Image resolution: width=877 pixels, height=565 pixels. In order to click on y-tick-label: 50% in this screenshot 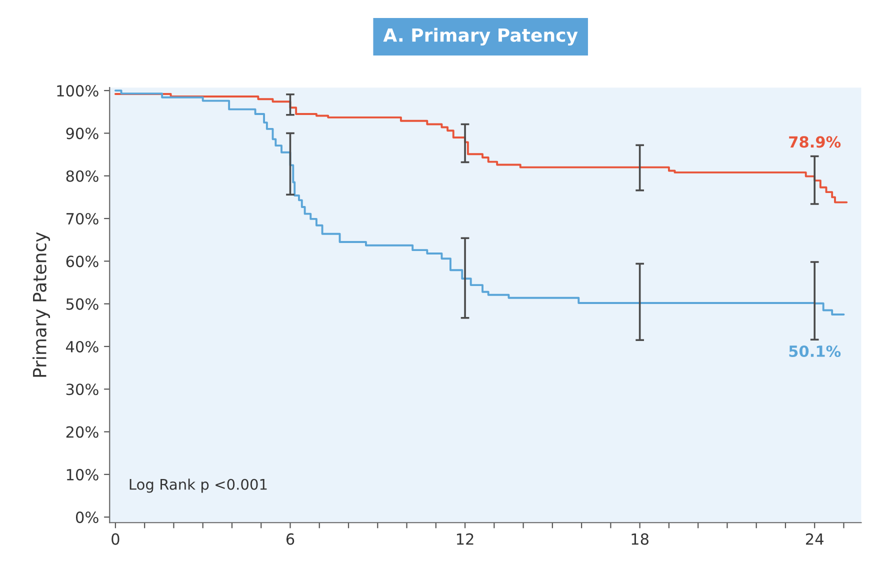, I will do `click(82, 304)`.